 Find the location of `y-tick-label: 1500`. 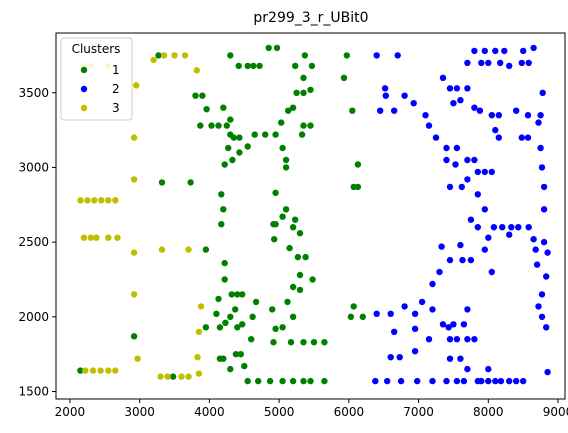

y-tick-label: 1500 is located at coordinates (33, 392).